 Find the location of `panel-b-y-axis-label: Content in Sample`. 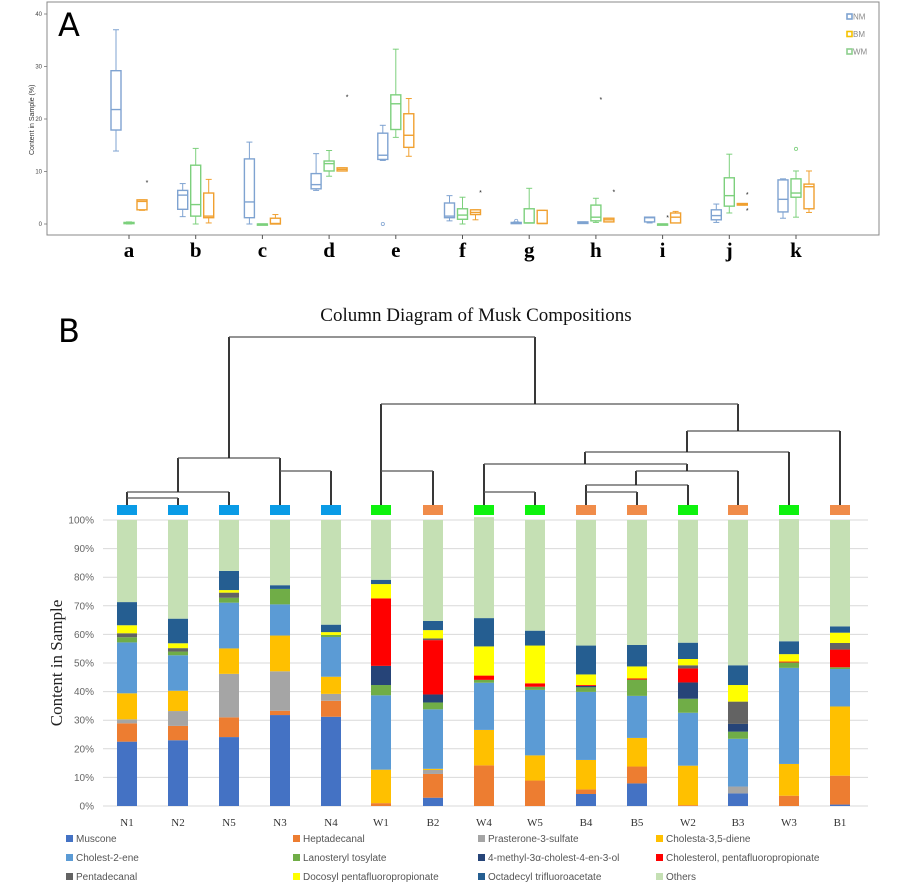

panel-b-y-axis-label: Content in Sample is located at coordinates (56, 663).